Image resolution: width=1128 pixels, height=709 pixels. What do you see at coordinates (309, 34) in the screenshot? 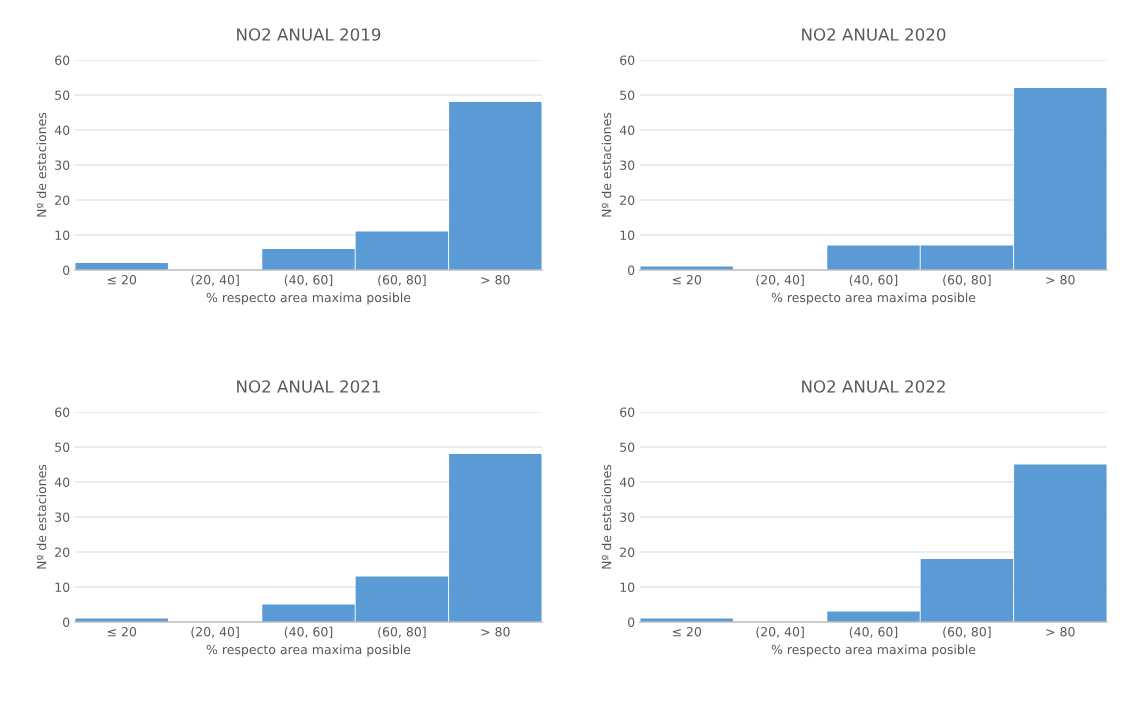
I see `chart-title: NO2 ANUAL 2019` at bounding box center [309, 34].